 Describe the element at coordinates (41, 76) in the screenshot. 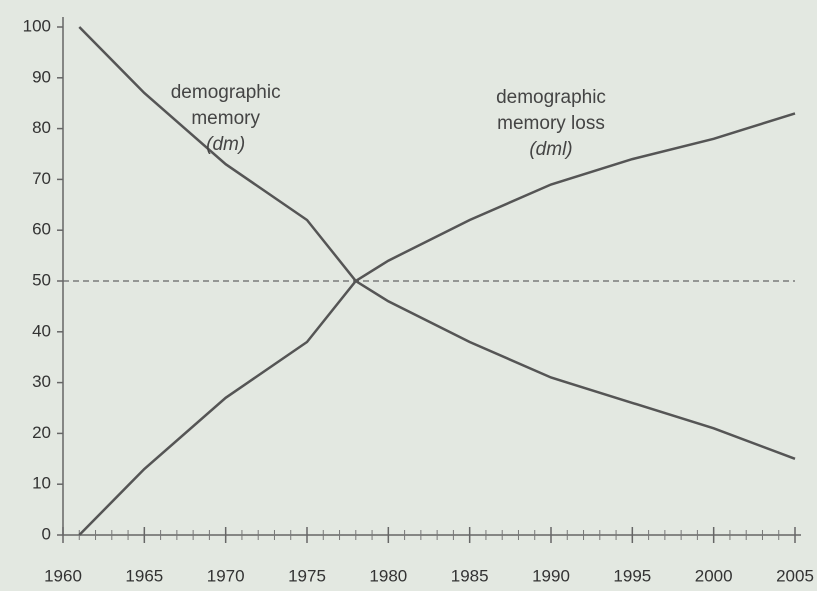

I see `y-tick-label: 90` at that location.